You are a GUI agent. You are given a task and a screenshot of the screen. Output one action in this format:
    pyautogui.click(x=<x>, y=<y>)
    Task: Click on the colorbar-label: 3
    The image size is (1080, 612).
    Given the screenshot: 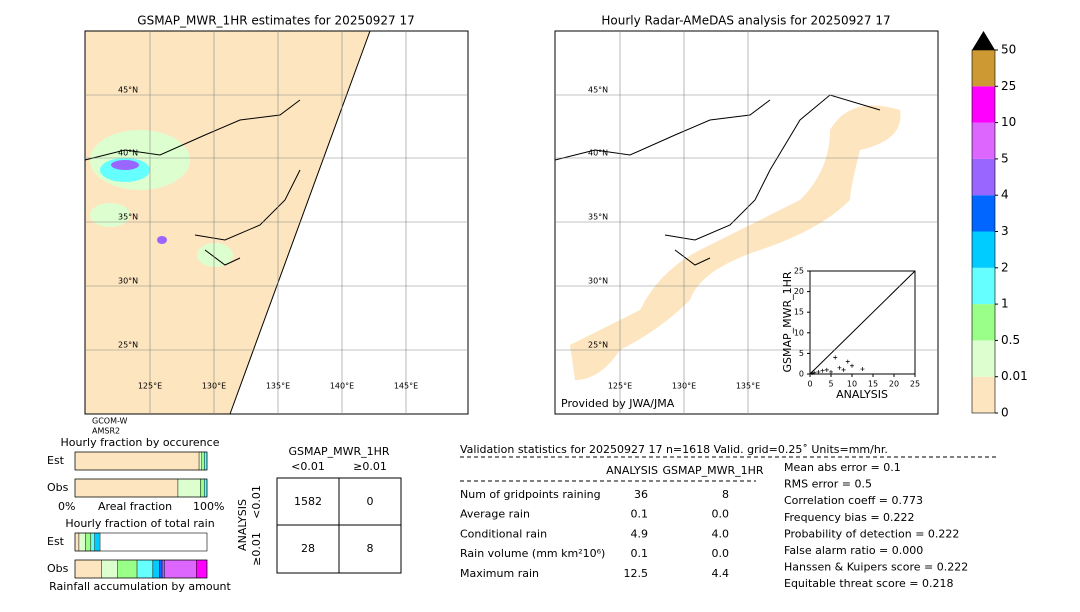 What is the action you would take?
    pyautogui.click(x=1005, y=231)
    